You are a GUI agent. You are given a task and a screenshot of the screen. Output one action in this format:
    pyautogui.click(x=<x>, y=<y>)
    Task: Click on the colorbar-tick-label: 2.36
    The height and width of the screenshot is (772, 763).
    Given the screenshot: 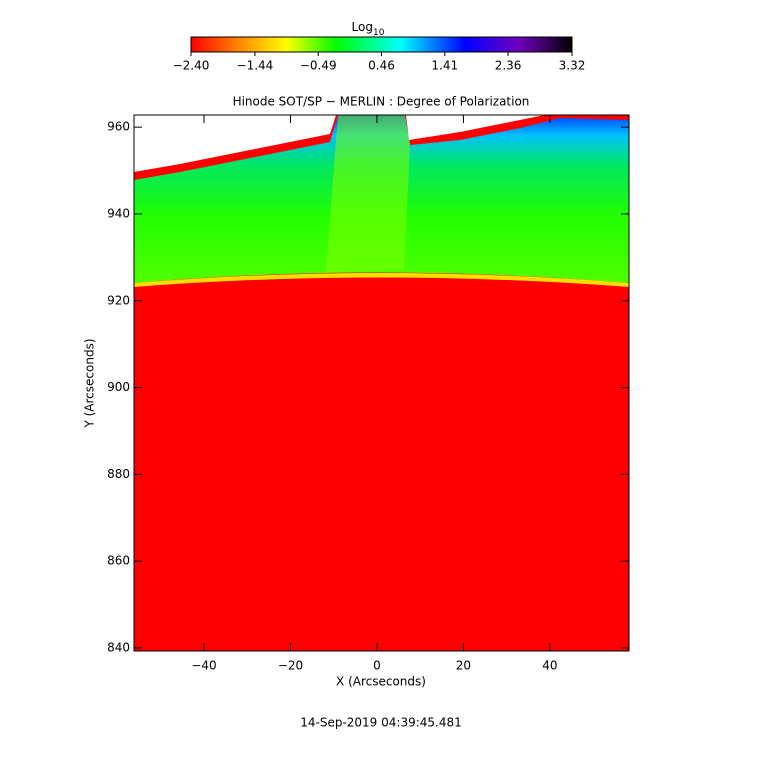 What is the action you would take?
    pyautogui.click(x=508, y=66)
    